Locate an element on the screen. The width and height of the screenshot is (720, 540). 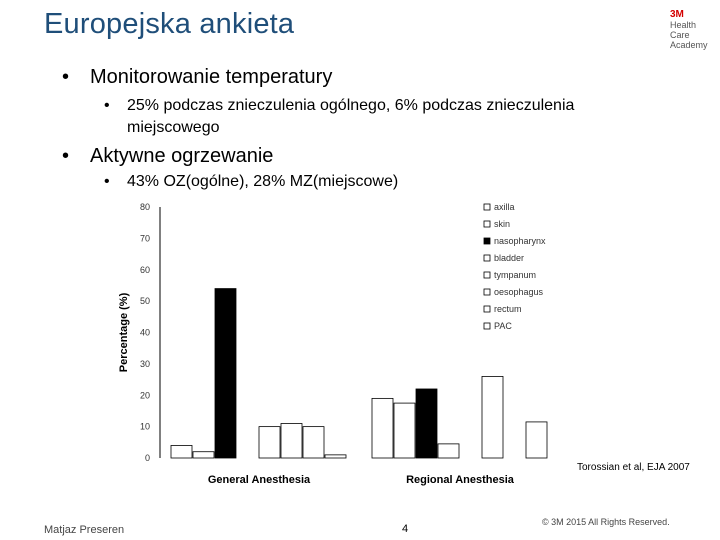
footer-author: Matjaz Preseren is located at coordinates (84, 530).